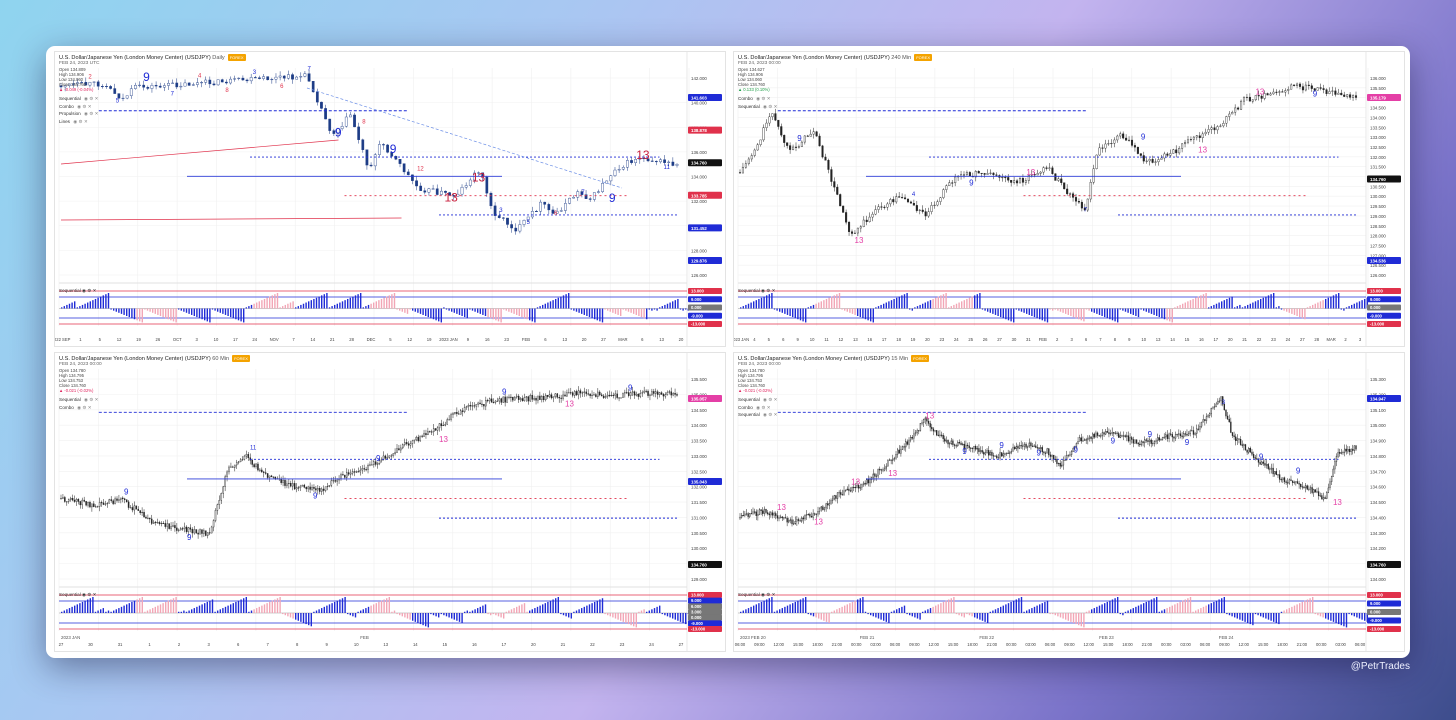  What do you see at coordinates (1273, 339) in the screenshot?
I see `time-axis-label: 23` at bounding box center [1273, 339].